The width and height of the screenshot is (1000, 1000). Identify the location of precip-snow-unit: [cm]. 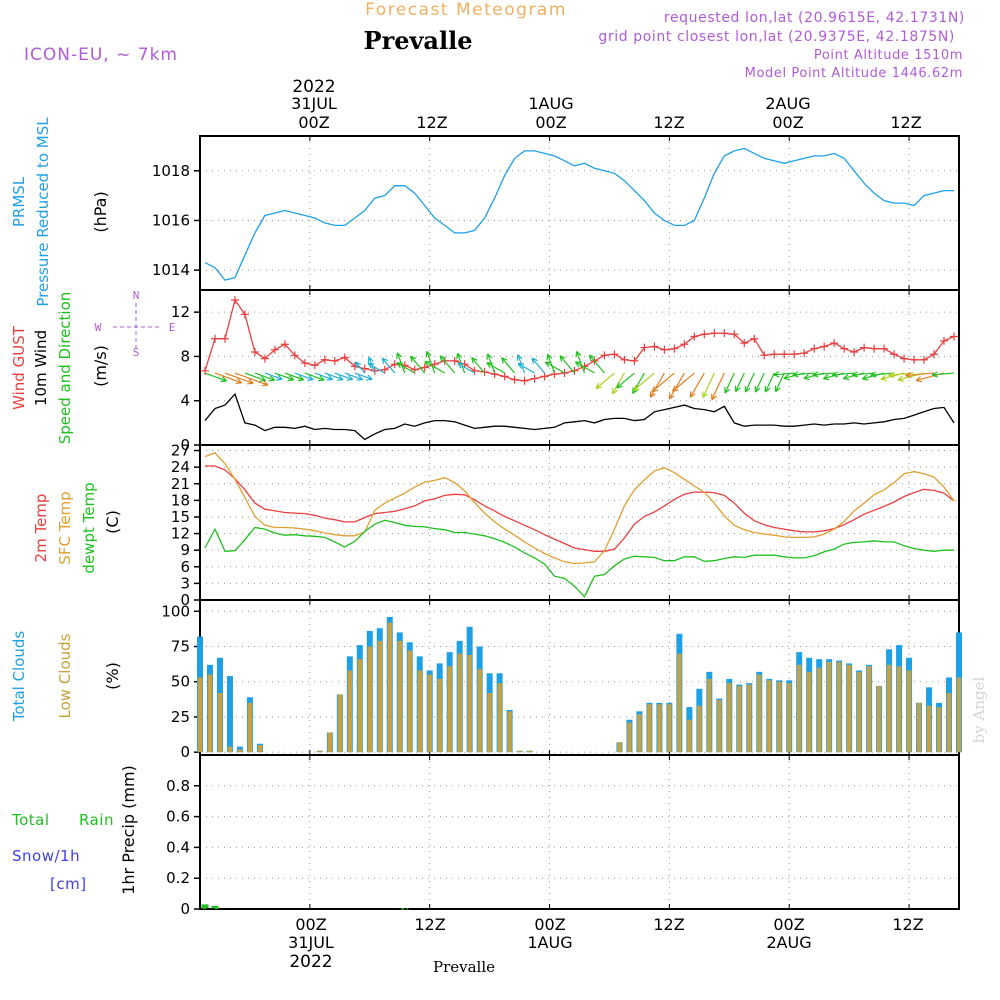
(68, 884).